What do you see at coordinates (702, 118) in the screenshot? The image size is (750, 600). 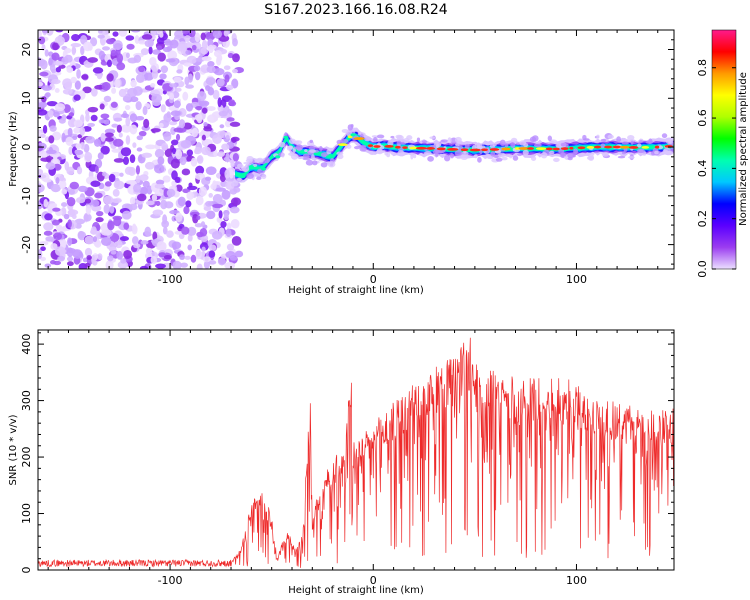 I see `colorbar-tick-label: 0.6` at bounding box center [702, 118].